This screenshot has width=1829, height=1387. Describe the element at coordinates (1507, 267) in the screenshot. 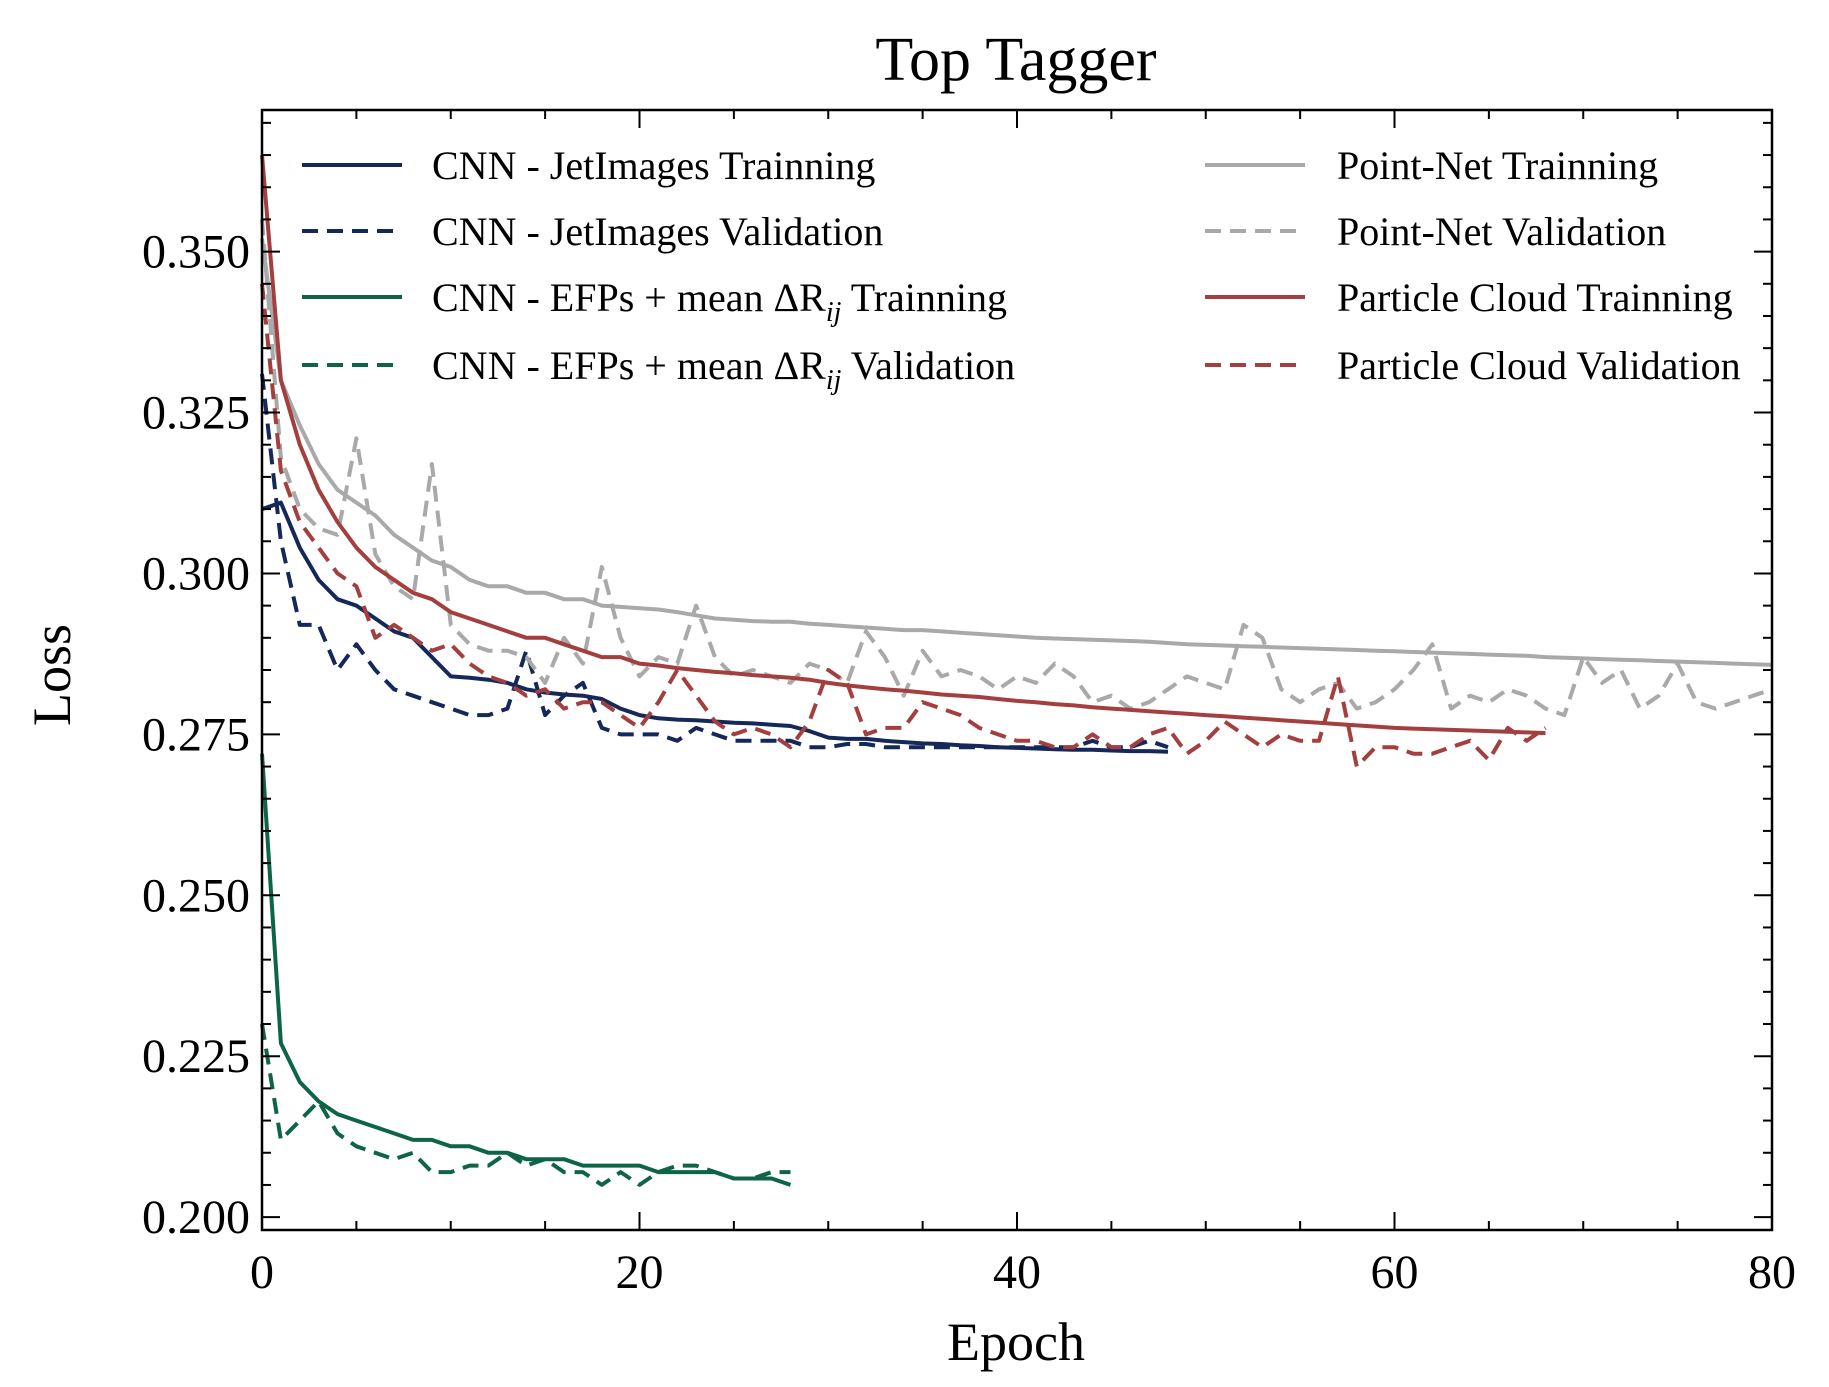

I see `legend-background` at that location.